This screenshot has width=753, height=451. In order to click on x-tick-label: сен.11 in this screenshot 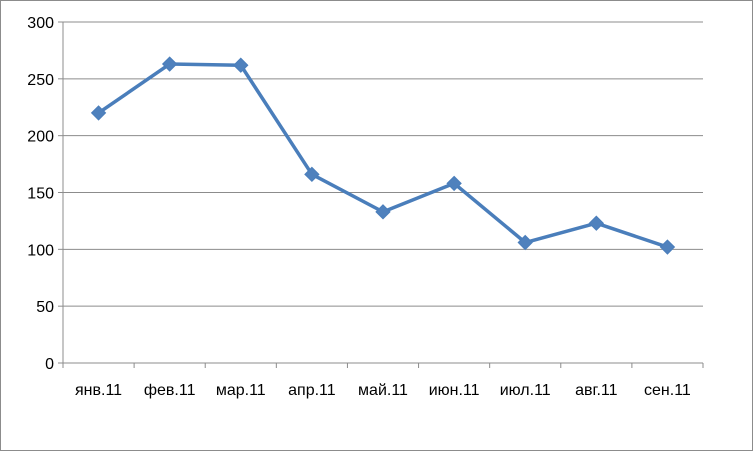, I will do `click(667, 390)`.